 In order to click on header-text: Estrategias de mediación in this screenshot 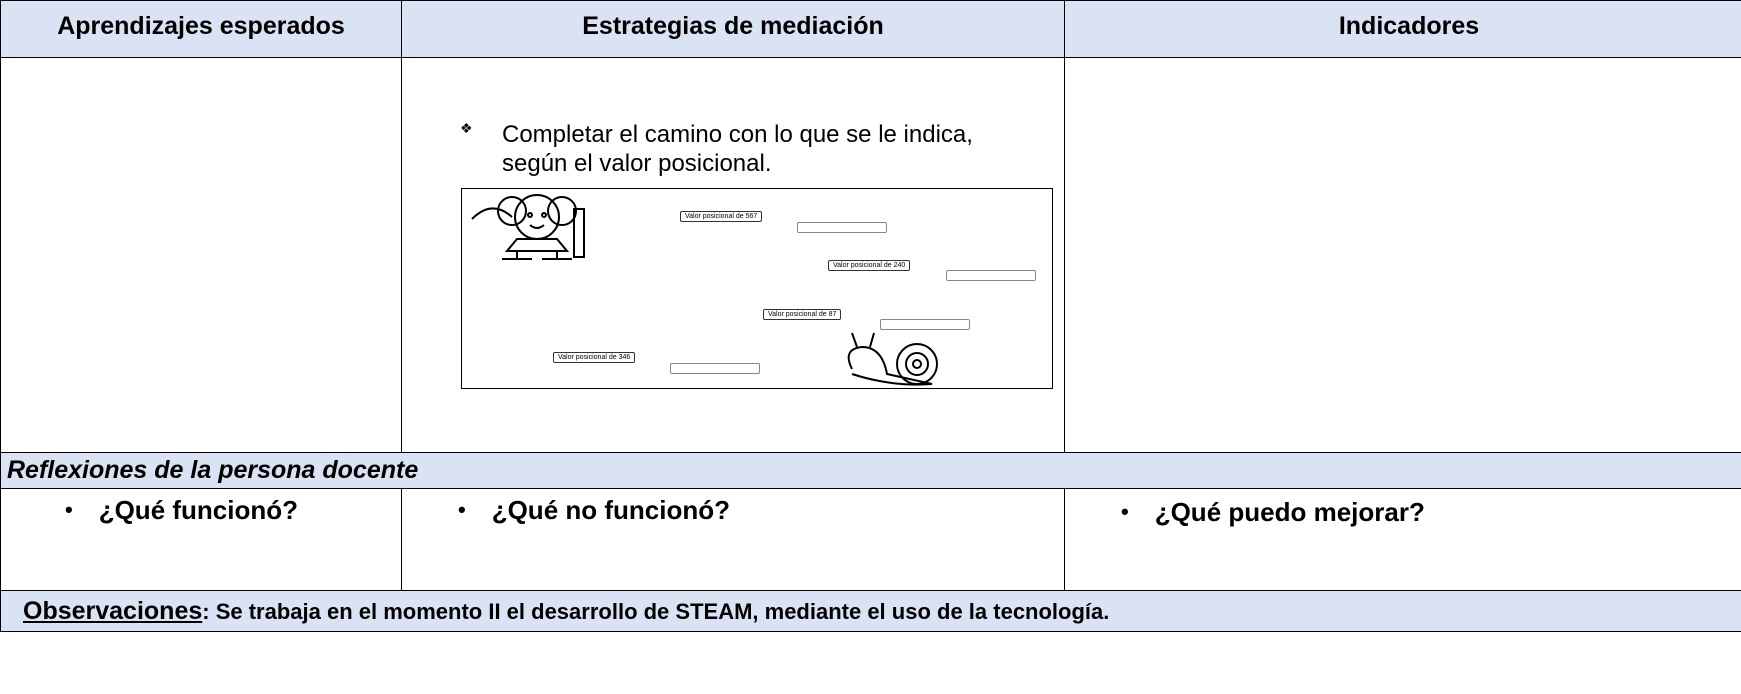, I will do `click(733, 26)`.